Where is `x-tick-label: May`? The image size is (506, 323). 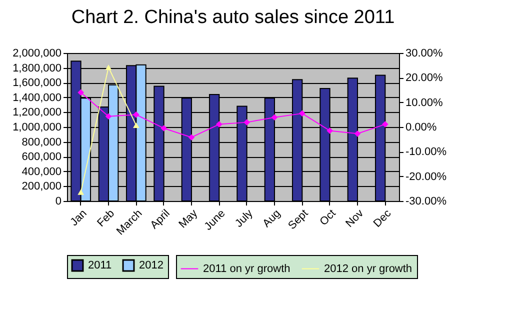
x-tick-label: May is located at coordinates (188, 219).